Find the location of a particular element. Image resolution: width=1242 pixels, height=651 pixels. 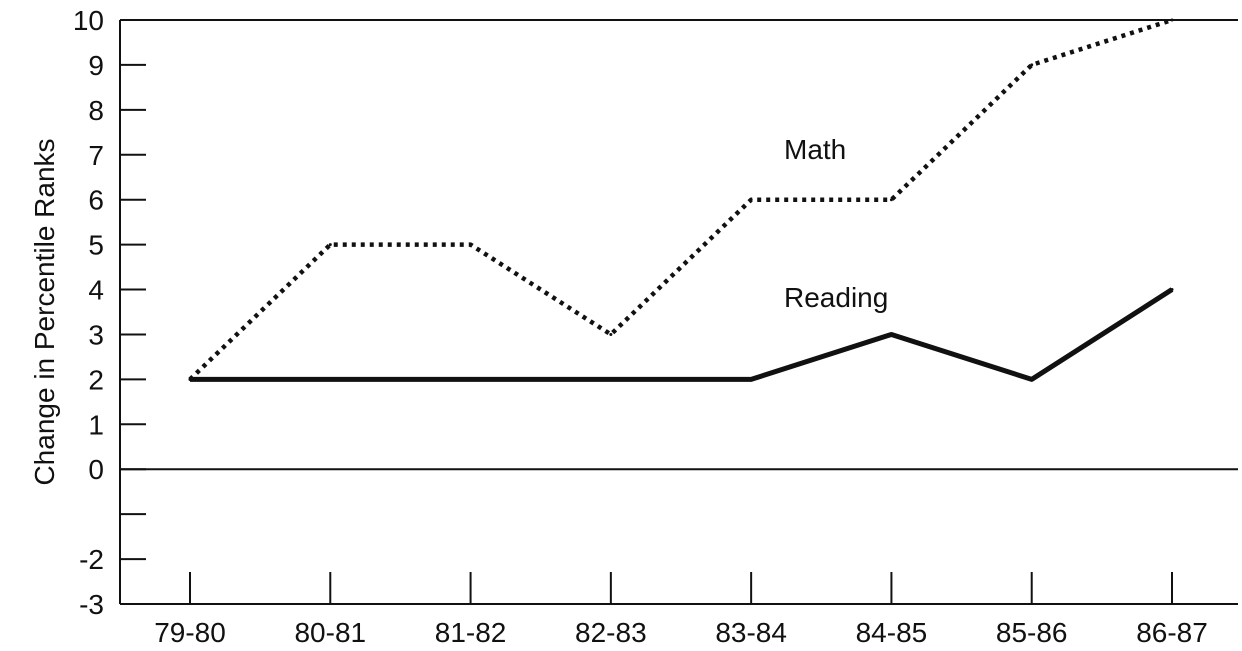

x-tick-label: 85-86 is located at coordinates (1032, 632).